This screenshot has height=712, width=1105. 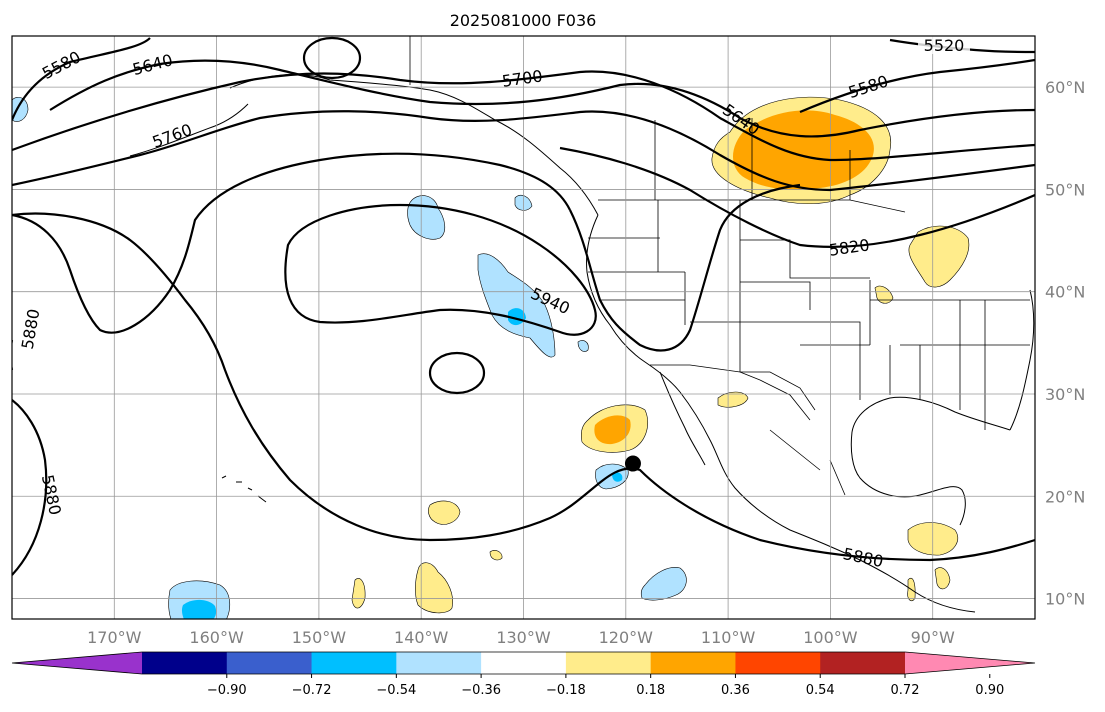 I want to click on colorbar-tick-label: 0.54, so click(x=820, y=690).